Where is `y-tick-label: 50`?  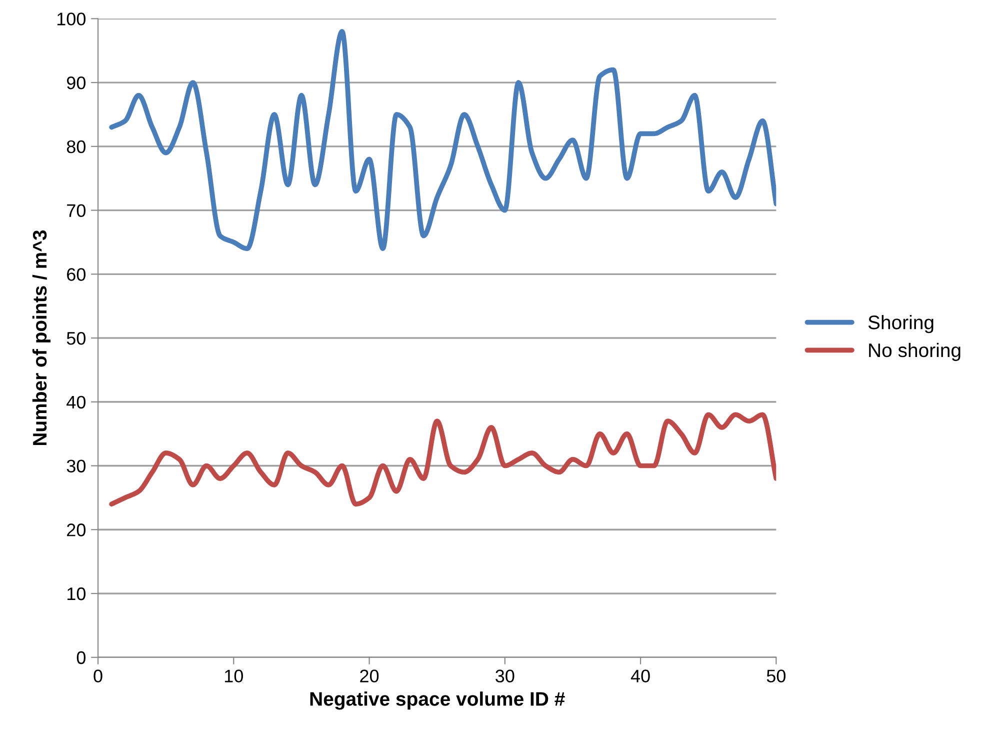
y-tick-label: 50 is located at coordinates (76, 338).